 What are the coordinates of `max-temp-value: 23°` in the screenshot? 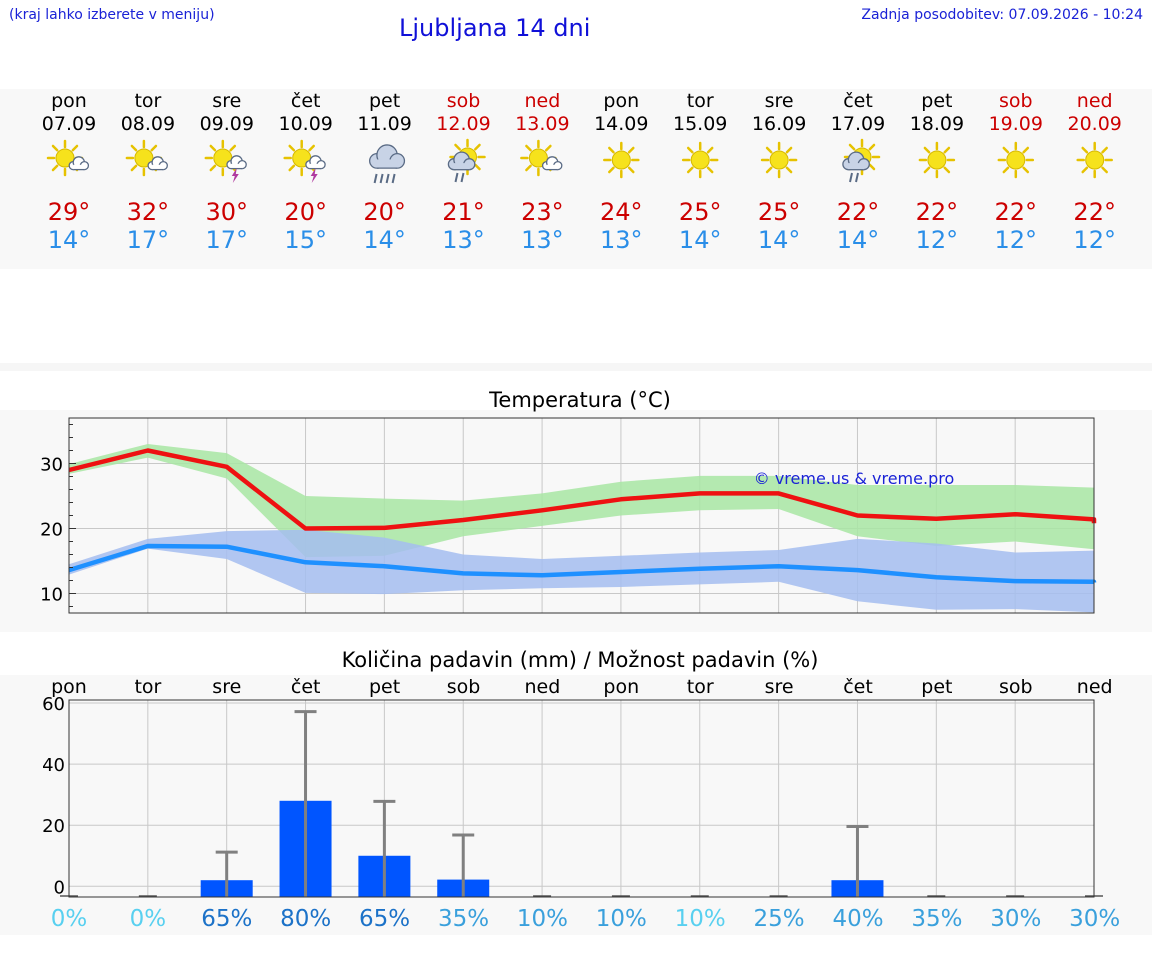 It's located at (542, 212).